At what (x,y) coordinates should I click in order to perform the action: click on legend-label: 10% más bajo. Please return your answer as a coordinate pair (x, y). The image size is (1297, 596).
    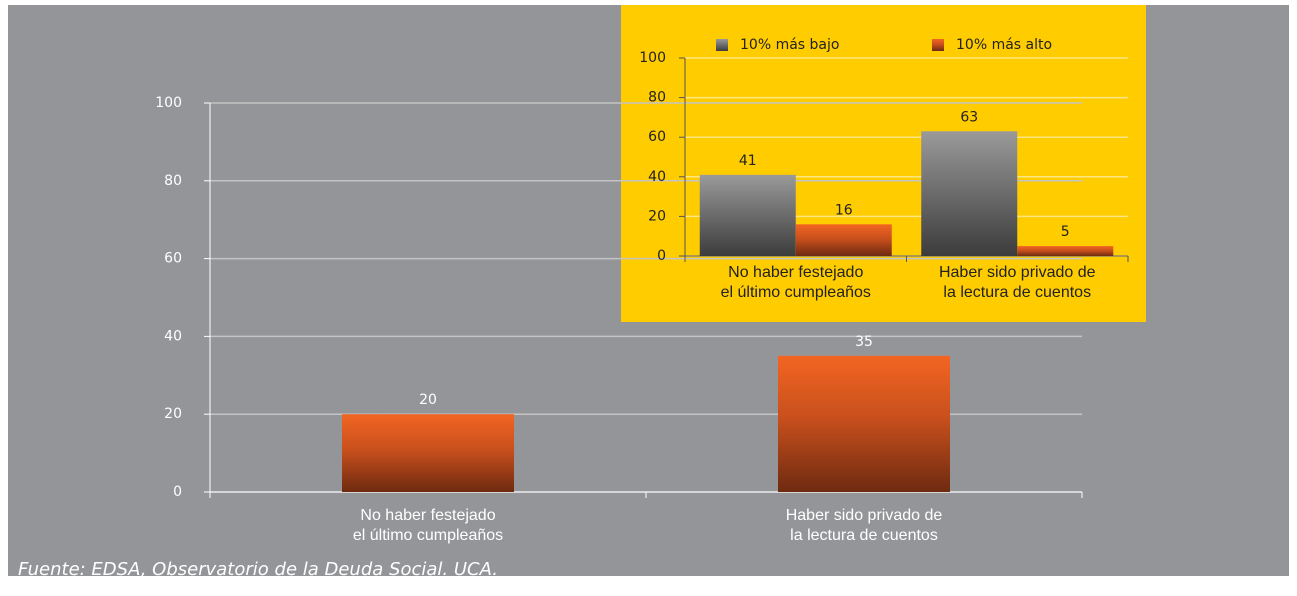
    Looking at the image, I should click on (789, 45).